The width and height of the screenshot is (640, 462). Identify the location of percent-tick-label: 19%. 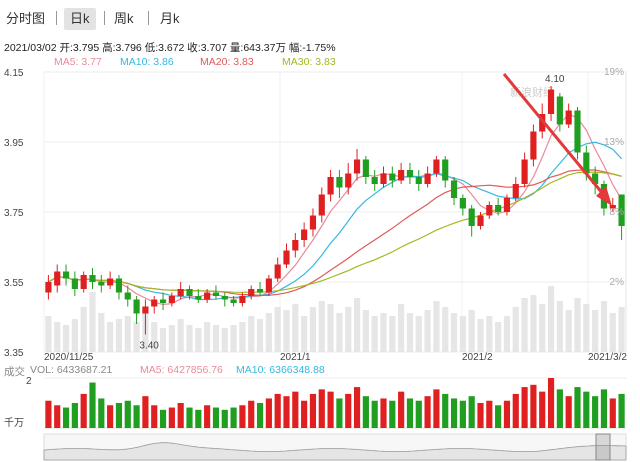
(614, 72).